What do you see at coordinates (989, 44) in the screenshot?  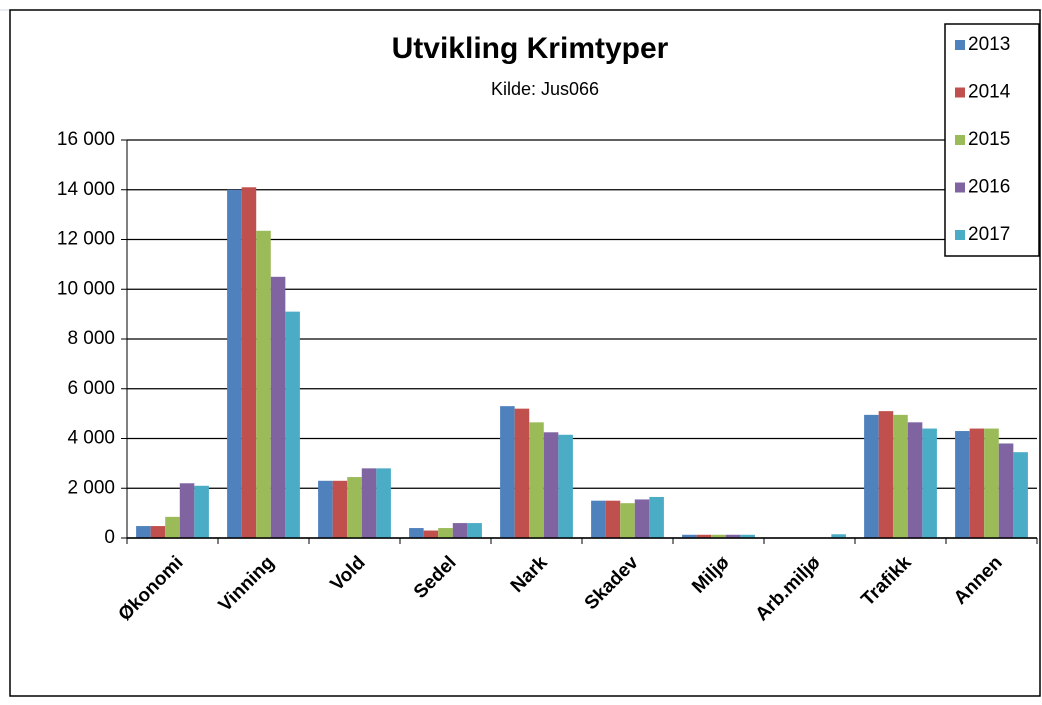 I see `legend-label: 2013` at bounding box center [989, 44].